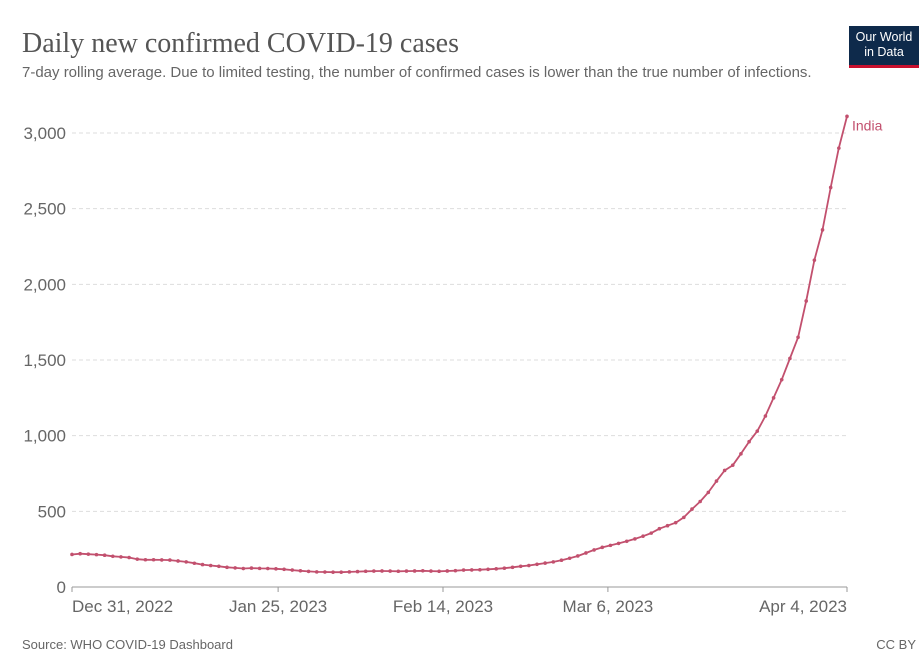 This screenshot has height=655, width=924. I want to click on license-text: CC BY, so click(896, 644).